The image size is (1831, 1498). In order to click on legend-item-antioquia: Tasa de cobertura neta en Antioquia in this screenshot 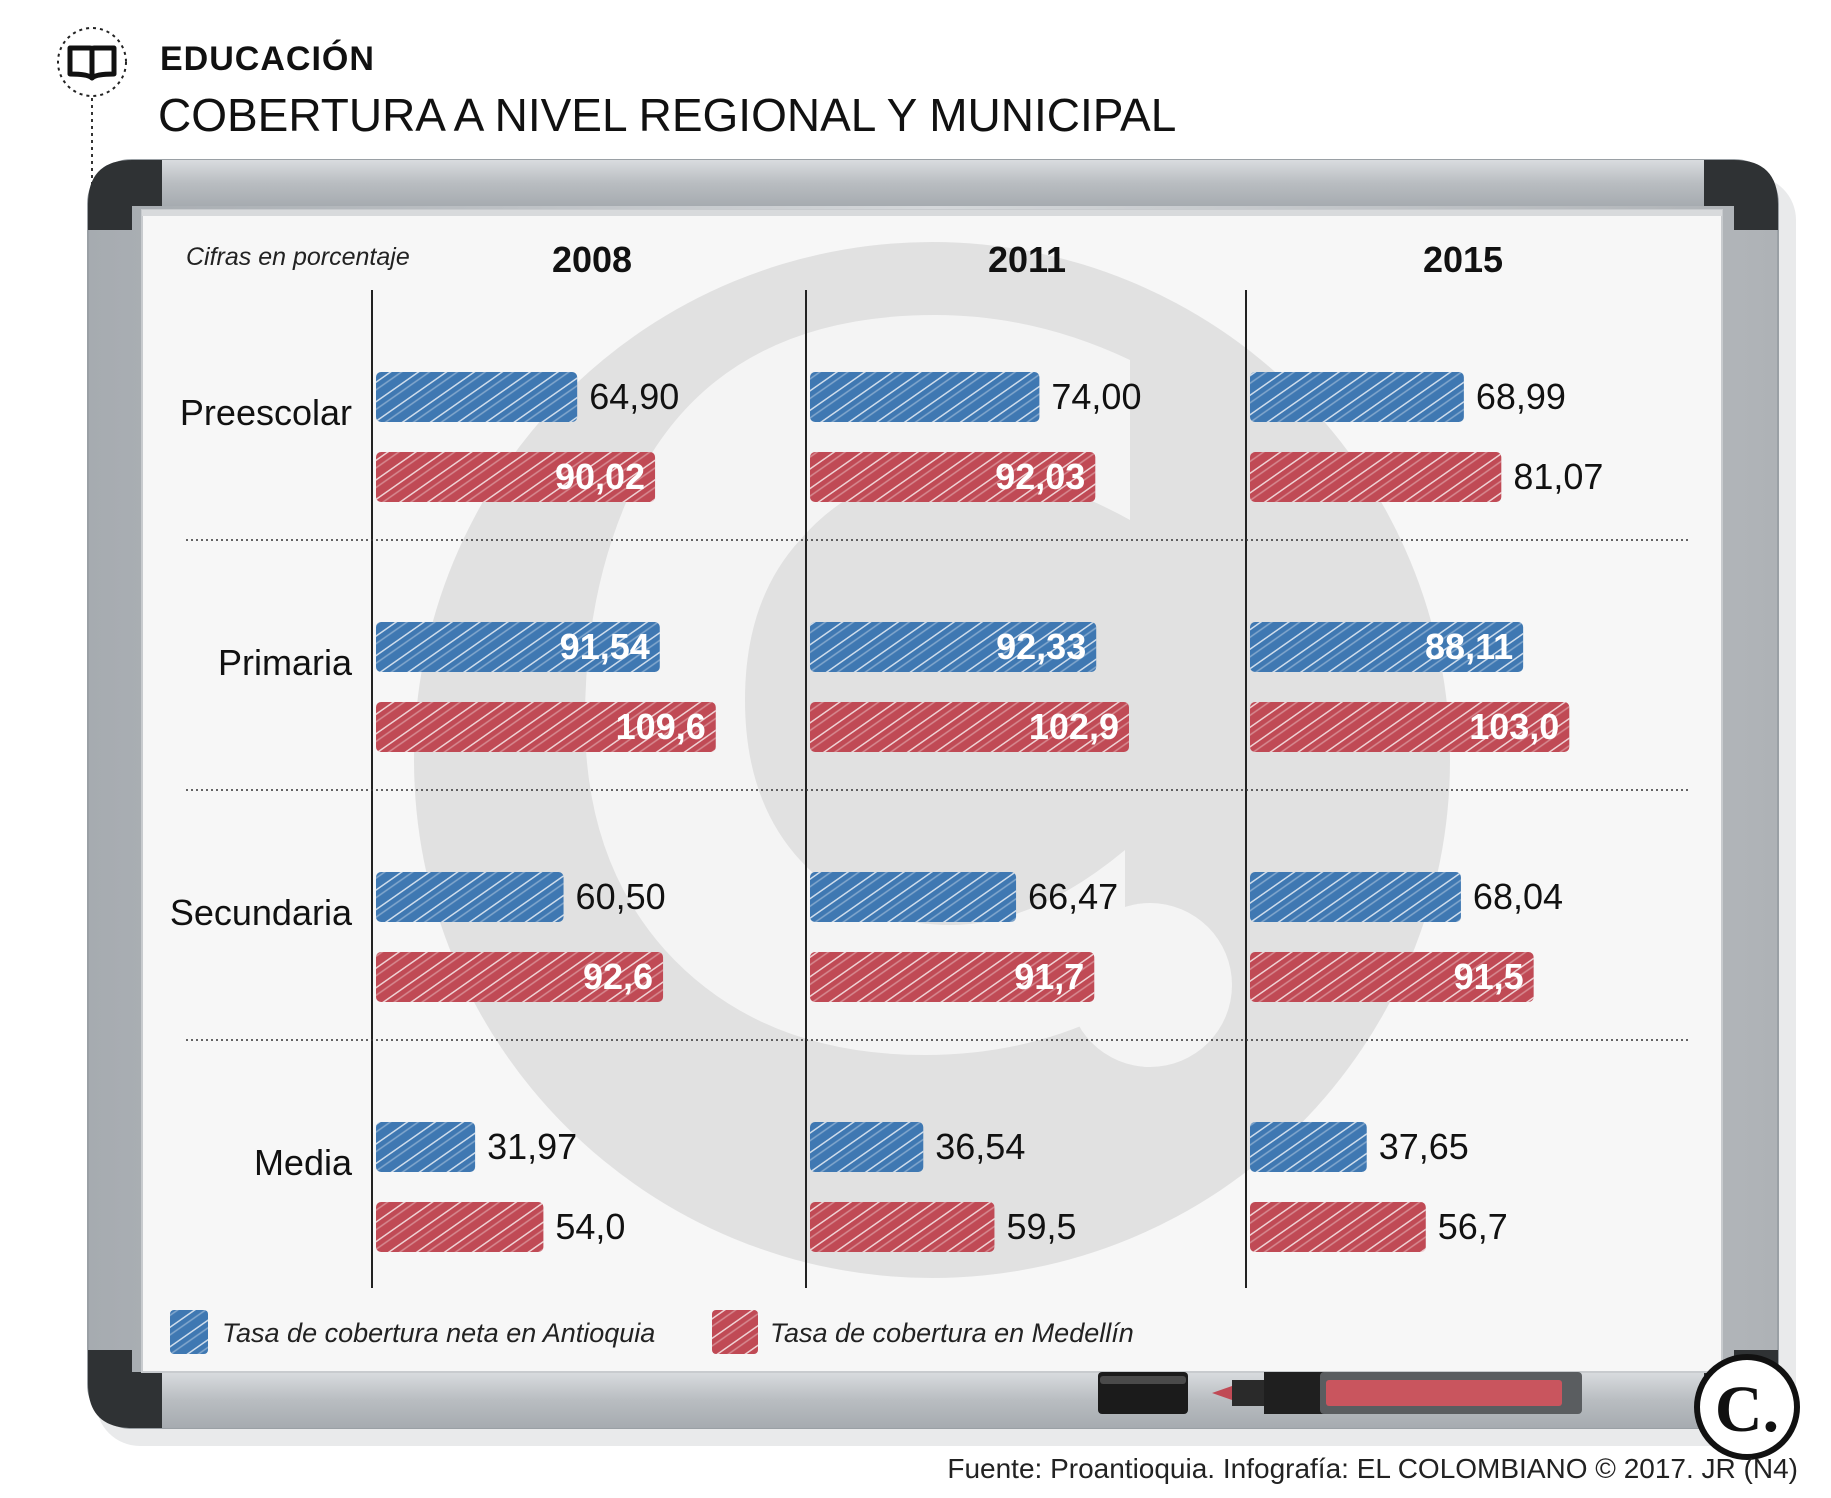, I will do `click(412, 1332)`.